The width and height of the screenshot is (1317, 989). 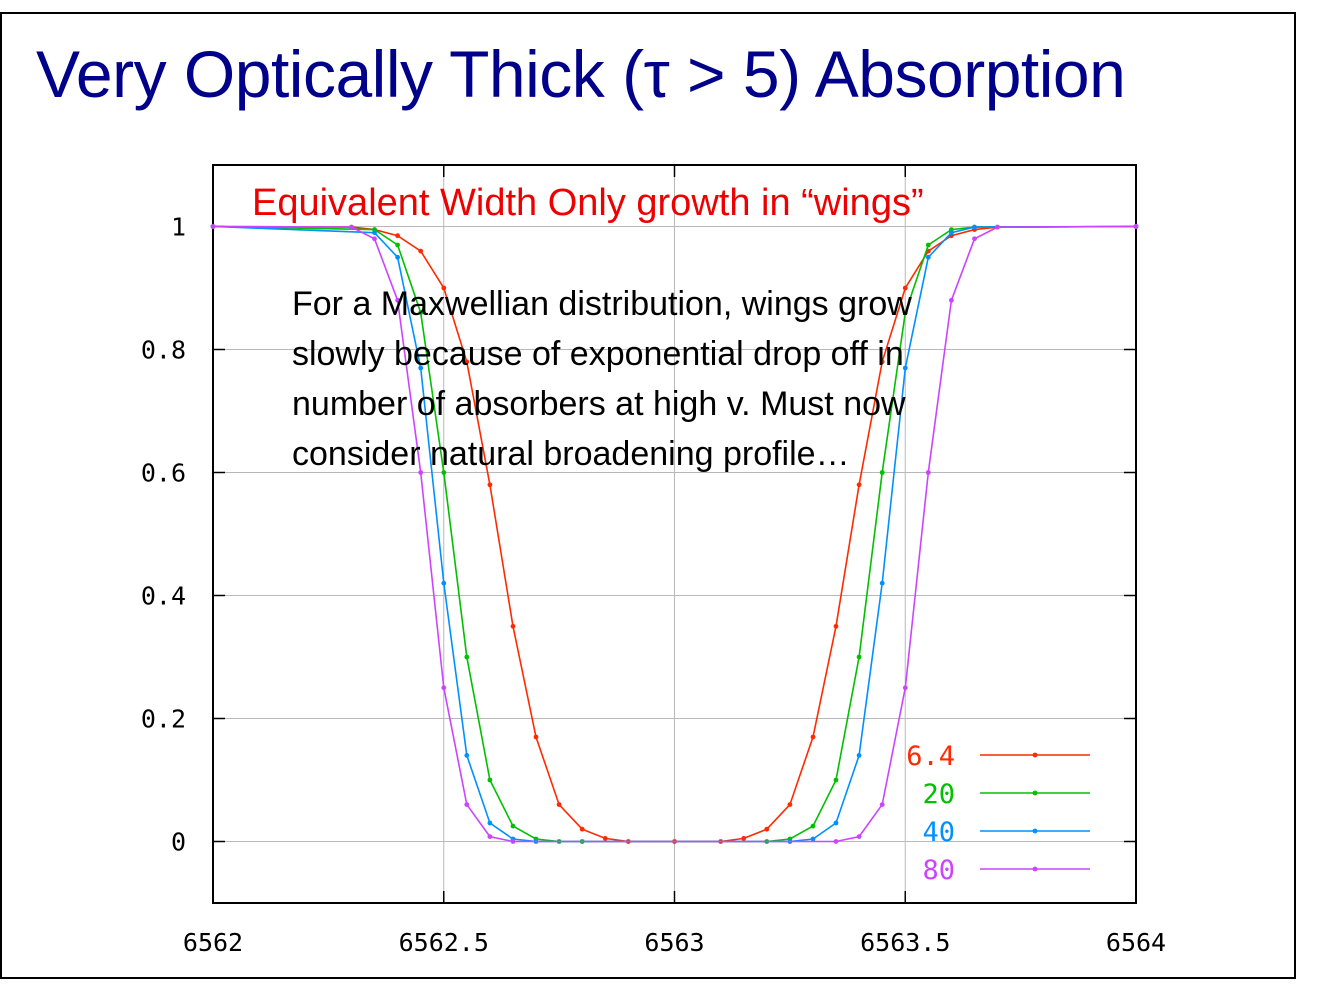 What do you see at coordinates (163, 473) in the screenshot?
I see `y-tick-label: 0.6` at bounding box center [163, 473].